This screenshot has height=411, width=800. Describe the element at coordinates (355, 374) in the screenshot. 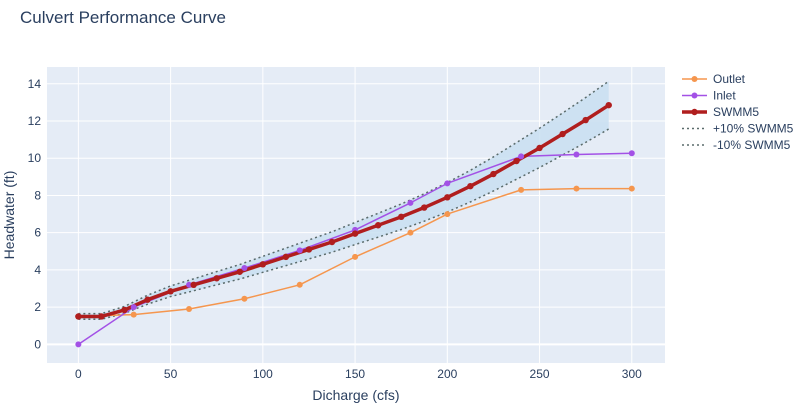

I see `x-tick-label: 150` at that location.